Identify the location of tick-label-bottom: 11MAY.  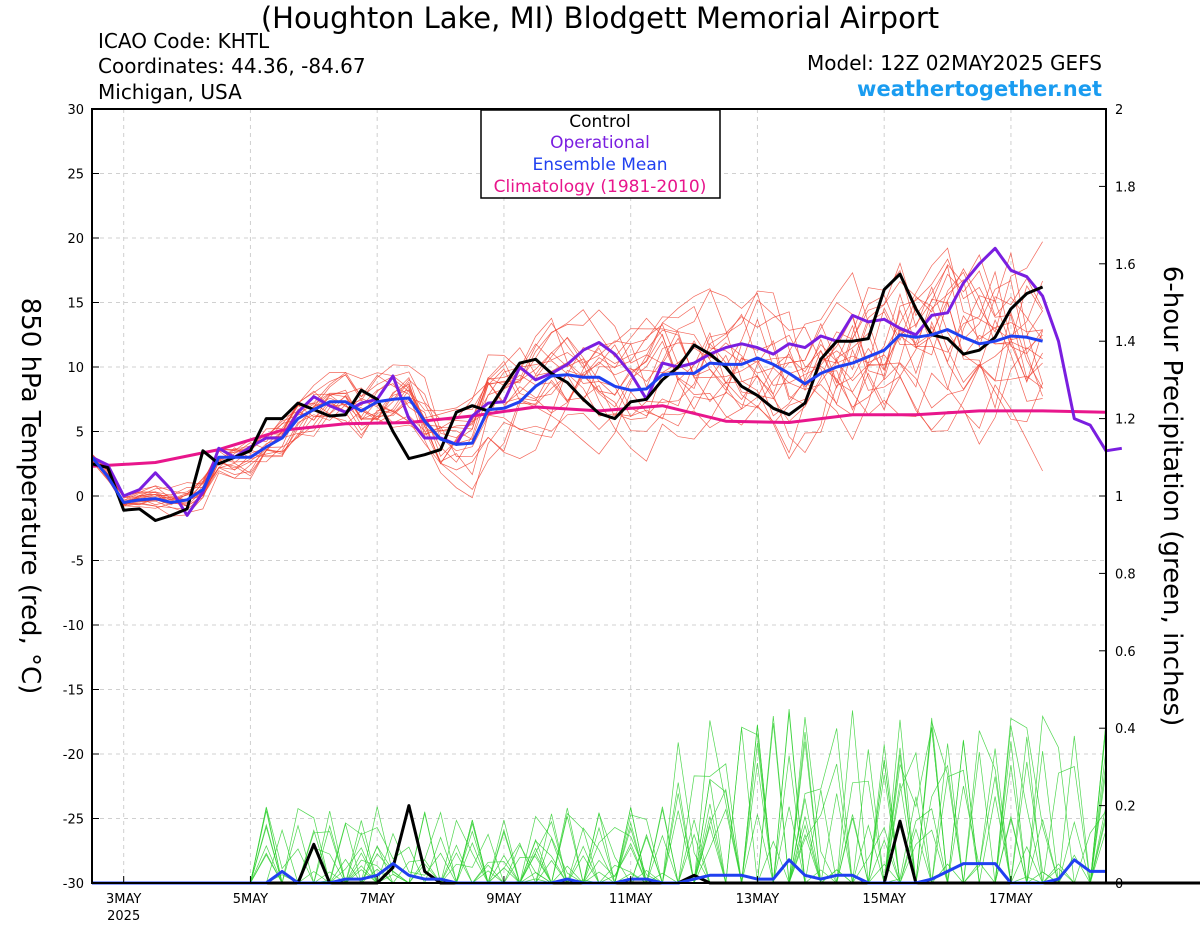
(631, 899).